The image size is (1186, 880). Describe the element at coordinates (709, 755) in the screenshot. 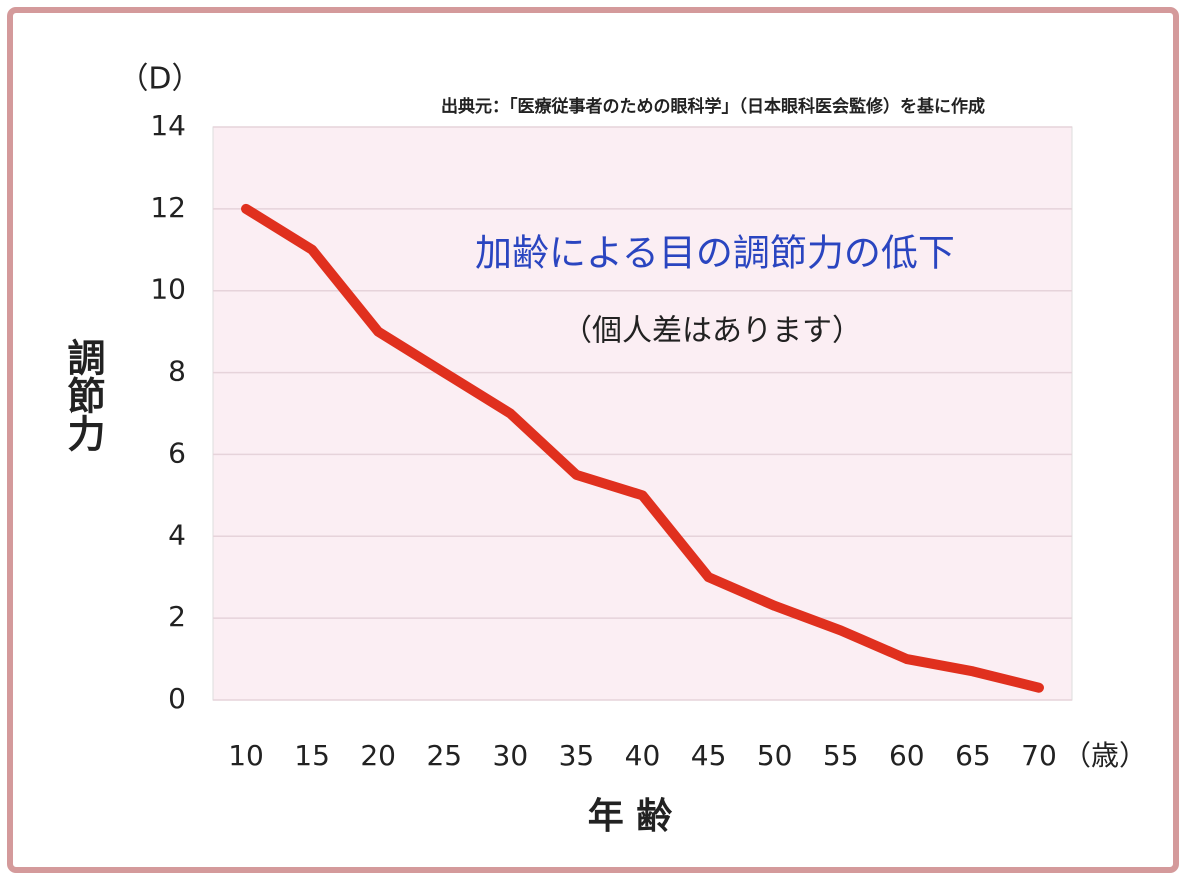

I see `x-tick-label: 45` at that location.